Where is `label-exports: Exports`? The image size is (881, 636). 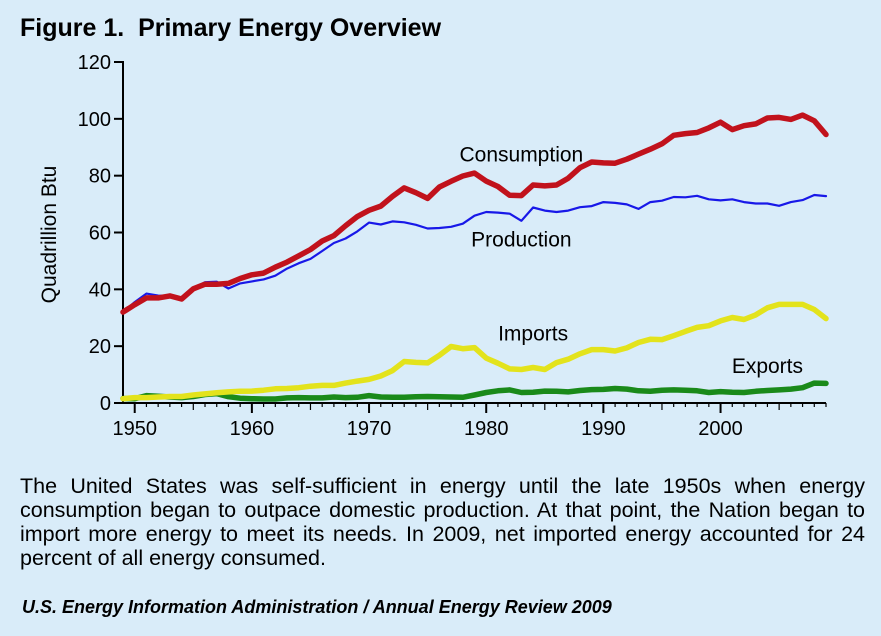 label-exports: Exports is located at coordinates (767, 366).